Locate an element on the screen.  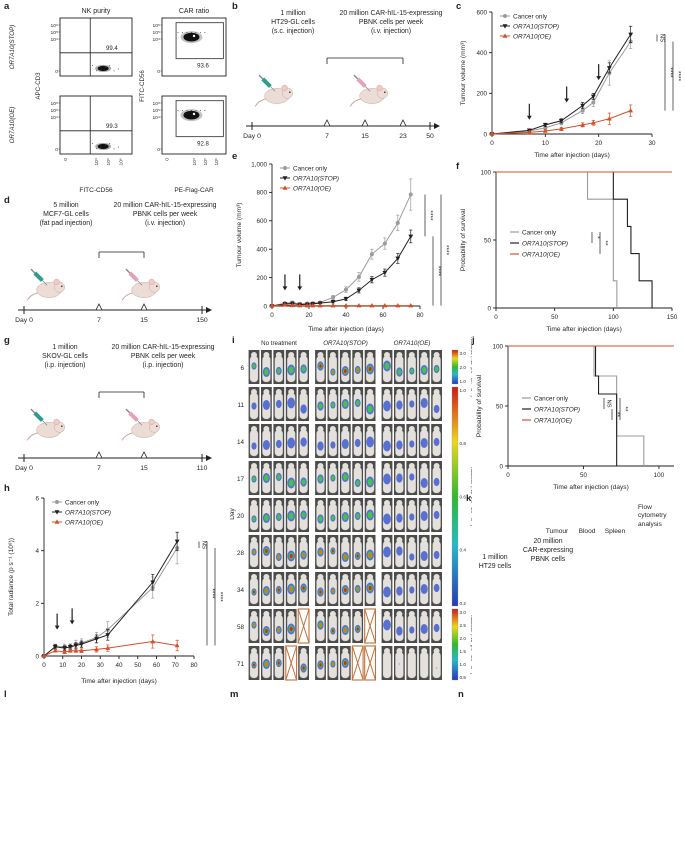
y-axis-title: Total radiance (p s⁻¹ (10⁸)) is located at coordinates (11, 577).